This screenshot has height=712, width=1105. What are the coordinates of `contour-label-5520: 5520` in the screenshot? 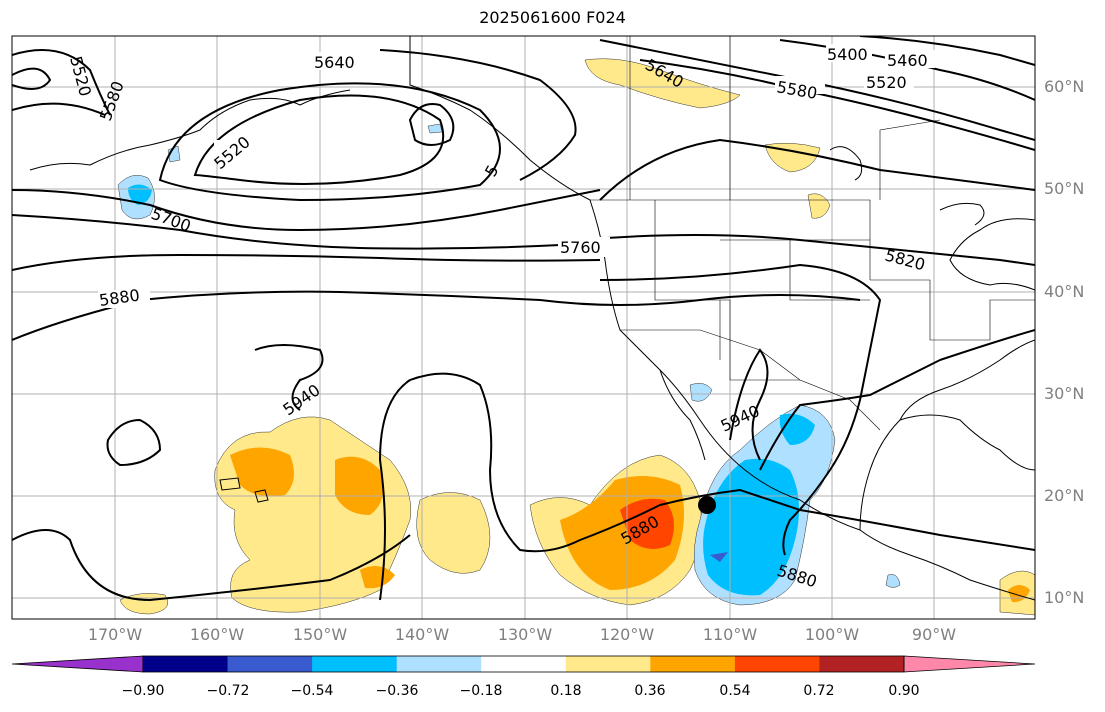 It's located at (889, 82).